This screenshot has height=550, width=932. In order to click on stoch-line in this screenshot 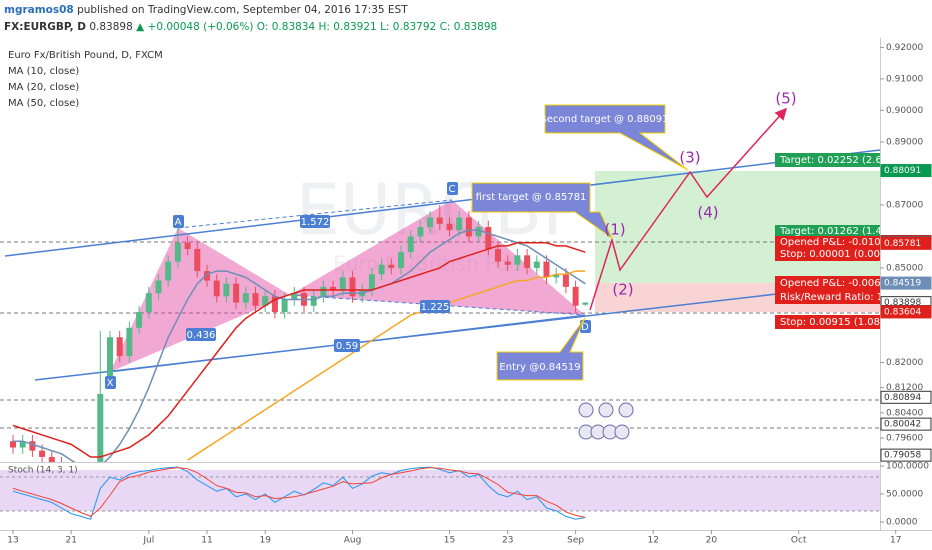, I will do `click(299, 493)`.